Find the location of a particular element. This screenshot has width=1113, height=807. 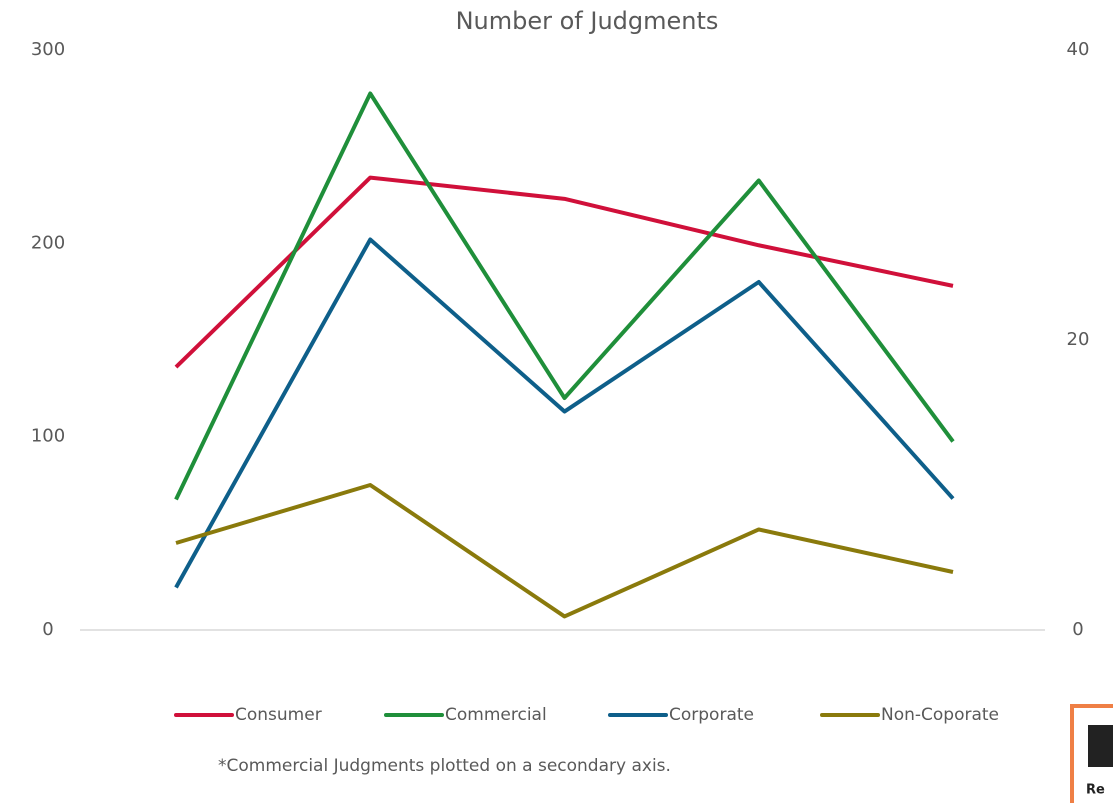

y2-tick-label: 20 is located at coordinates (1078, 339).